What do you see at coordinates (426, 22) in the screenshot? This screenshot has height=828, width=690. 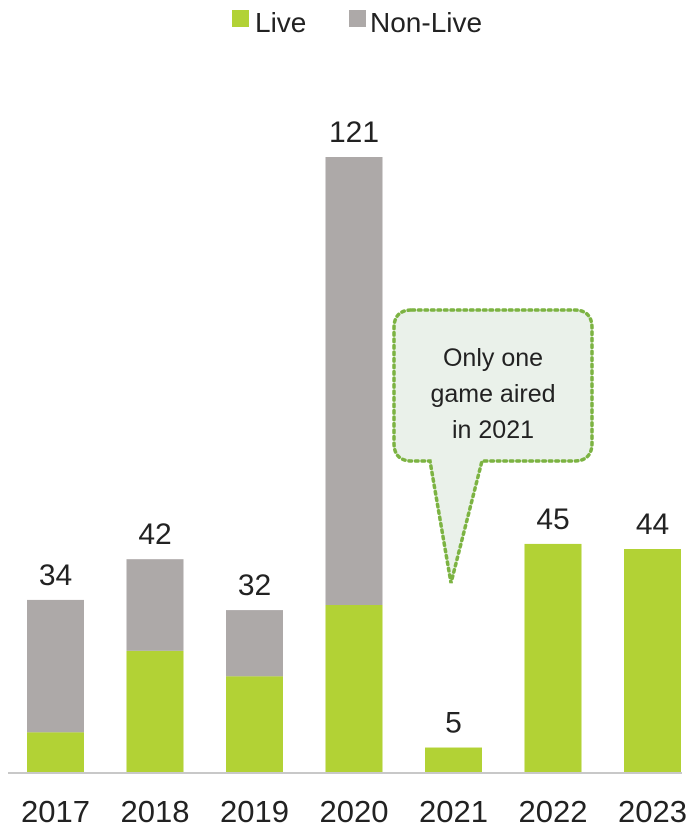 I see `legend-label-non-live: Non-Live` at bounding box center [426, 22].